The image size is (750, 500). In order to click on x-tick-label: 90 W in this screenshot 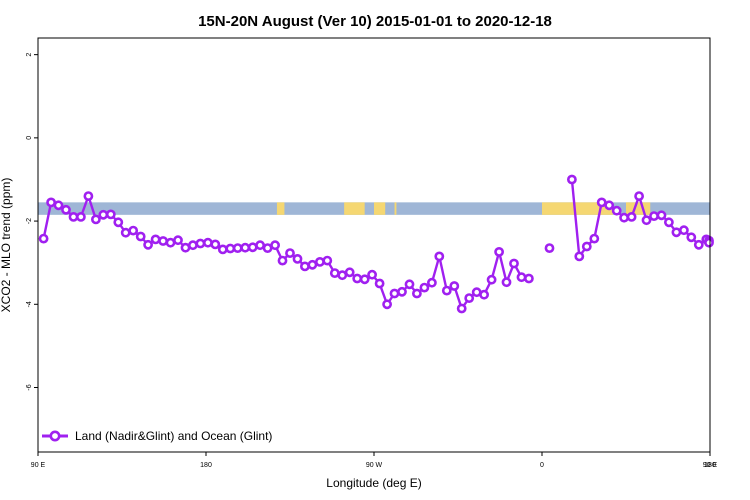, I will do `click(374, 465)`.